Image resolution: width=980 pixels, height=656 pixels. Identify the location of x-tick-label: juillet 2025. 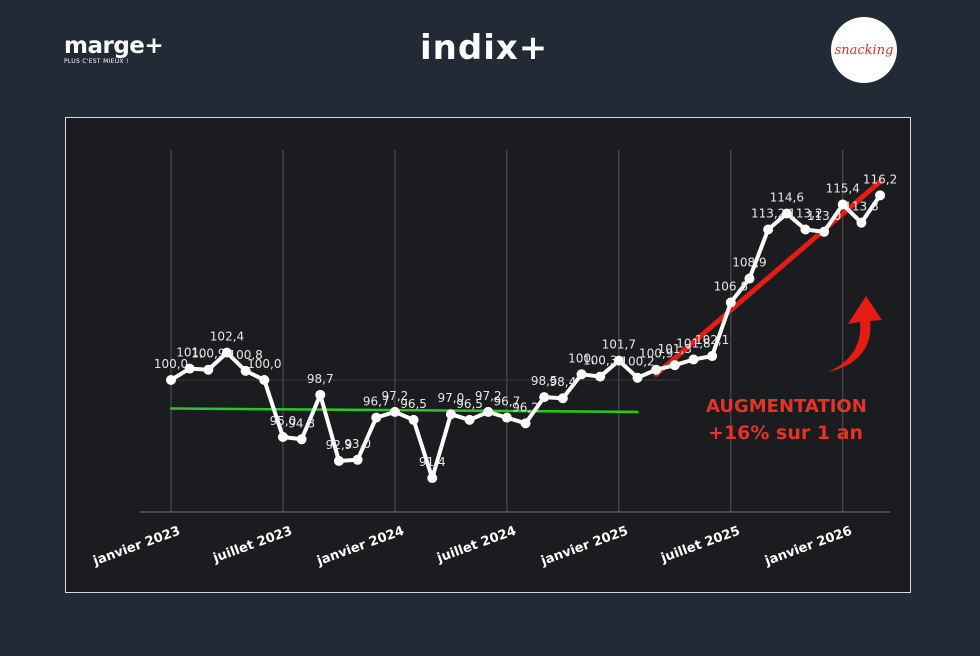
(700, 545).